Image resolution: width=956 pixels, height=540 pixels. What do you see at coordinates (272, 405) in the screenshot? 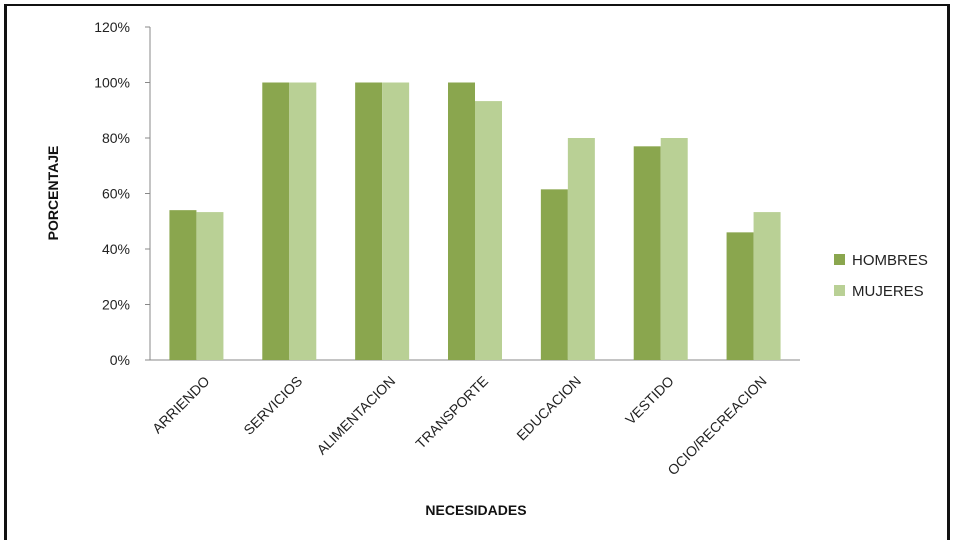
I see `x-tick-label: SERVICIOS` at bounding box center [272, 405].